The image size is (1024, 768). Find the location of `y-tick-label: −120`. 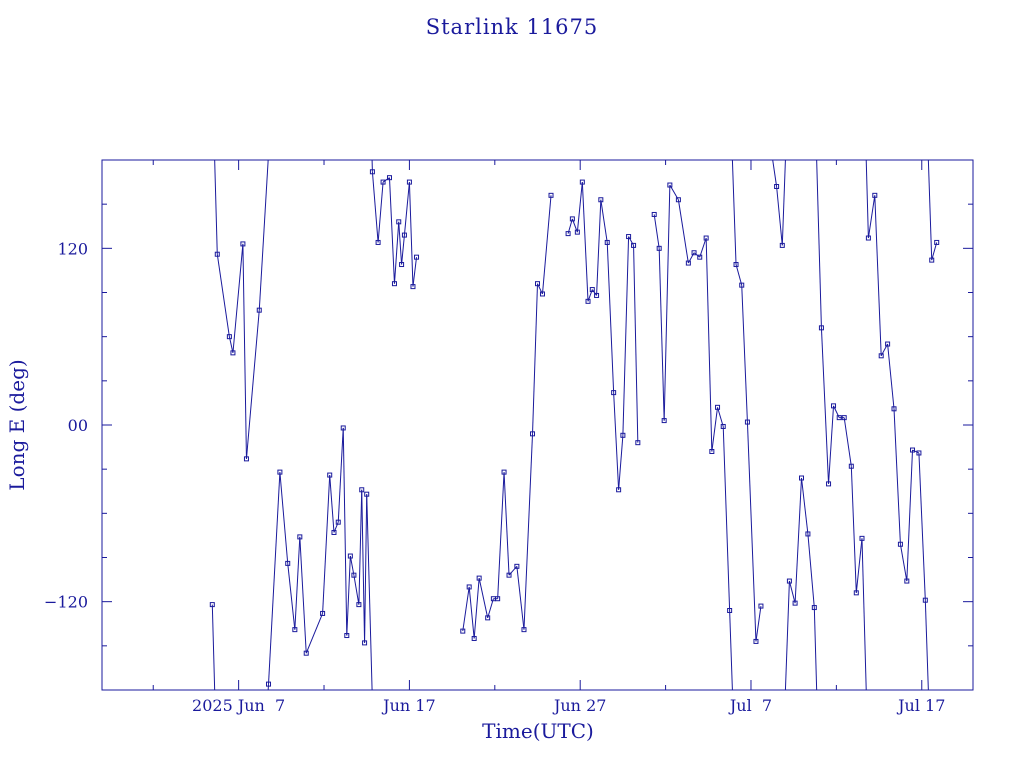

y-tick-label: −120 is located at coordinates (66, 602).